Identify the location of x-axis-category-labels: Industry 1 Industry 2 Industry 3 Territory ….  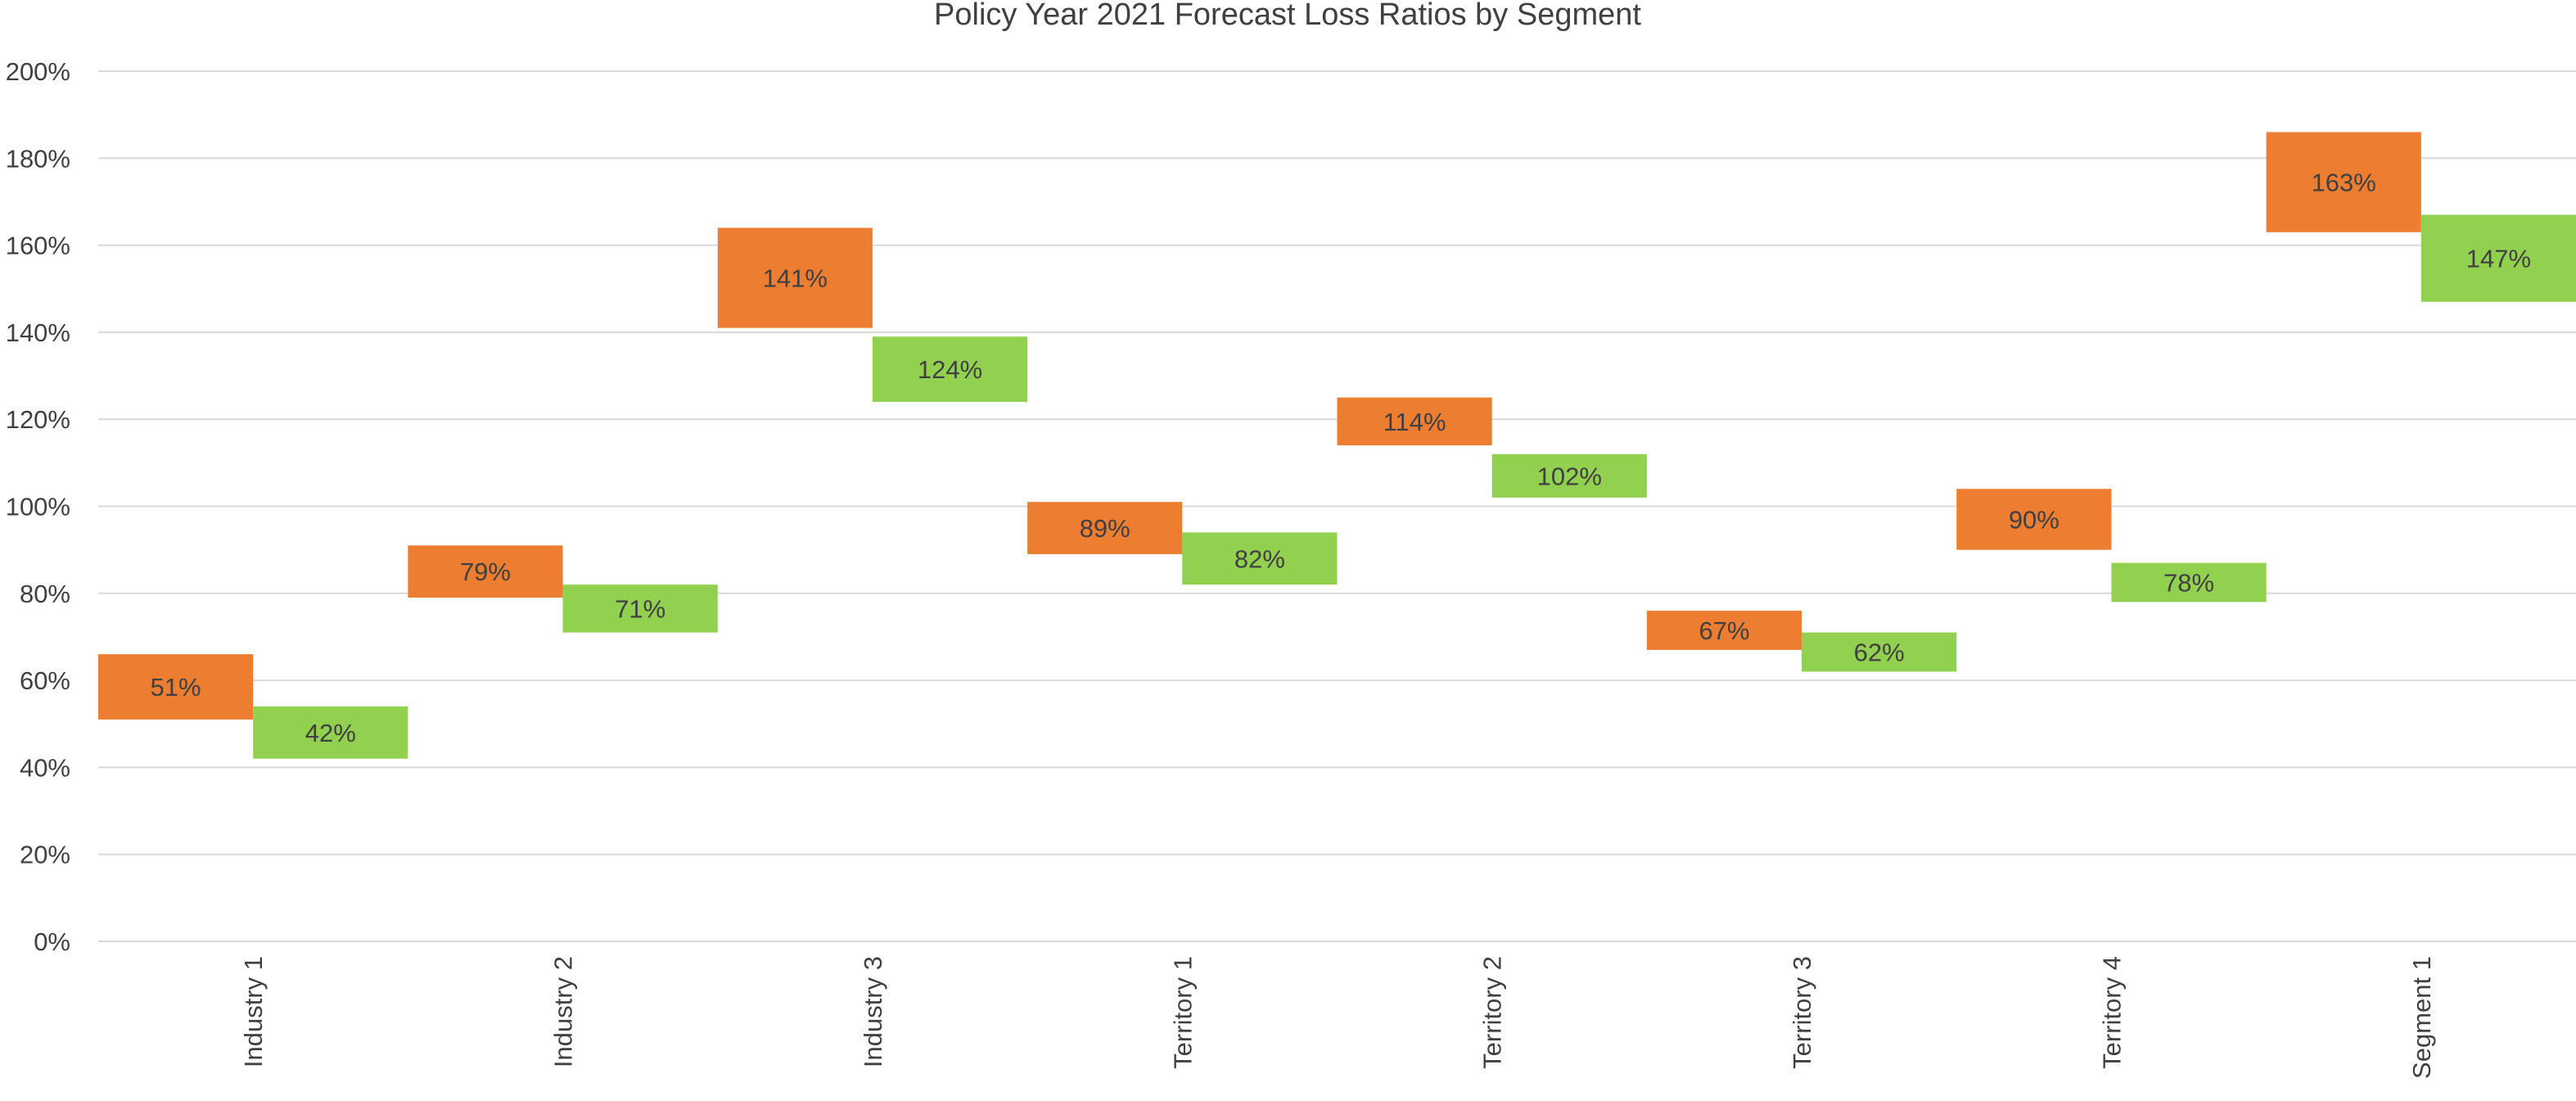
(1337, 1017).